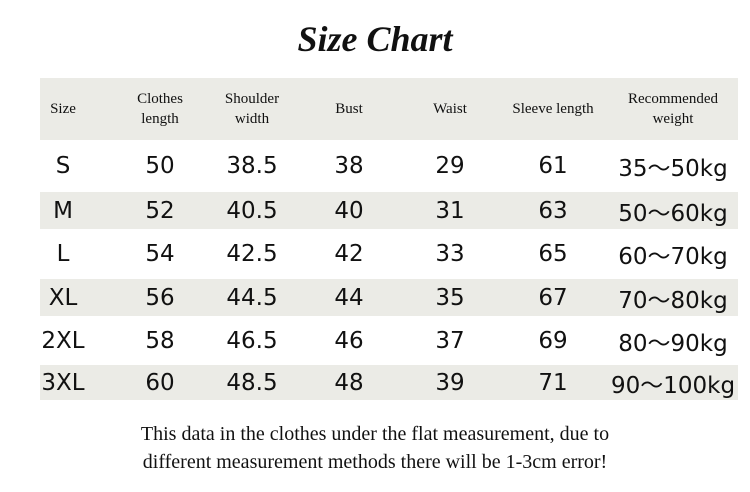 The width and height of the screenshot is (750, 492). I want to click on table-cell: 2XL, so click(63, 341).